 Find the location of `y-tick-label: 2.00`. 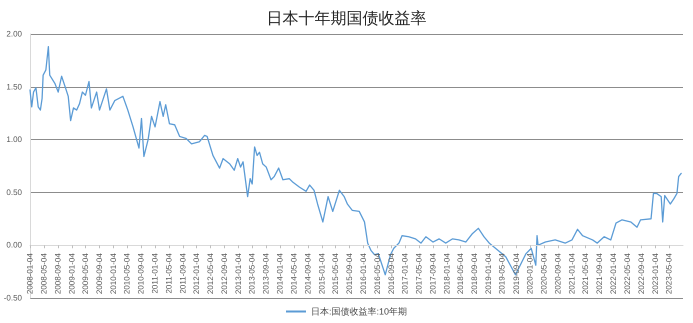

y-tick-label: 2.00 is located at coordinates (14, 34).